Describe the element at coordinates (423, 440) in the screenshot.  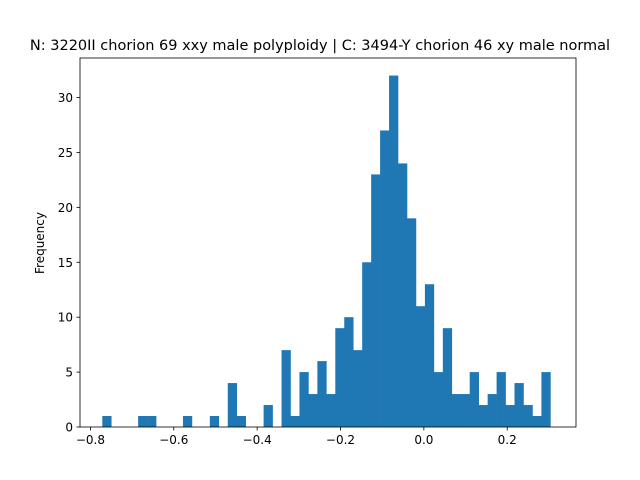
I see `x-tick-label: 0.0` at that location.